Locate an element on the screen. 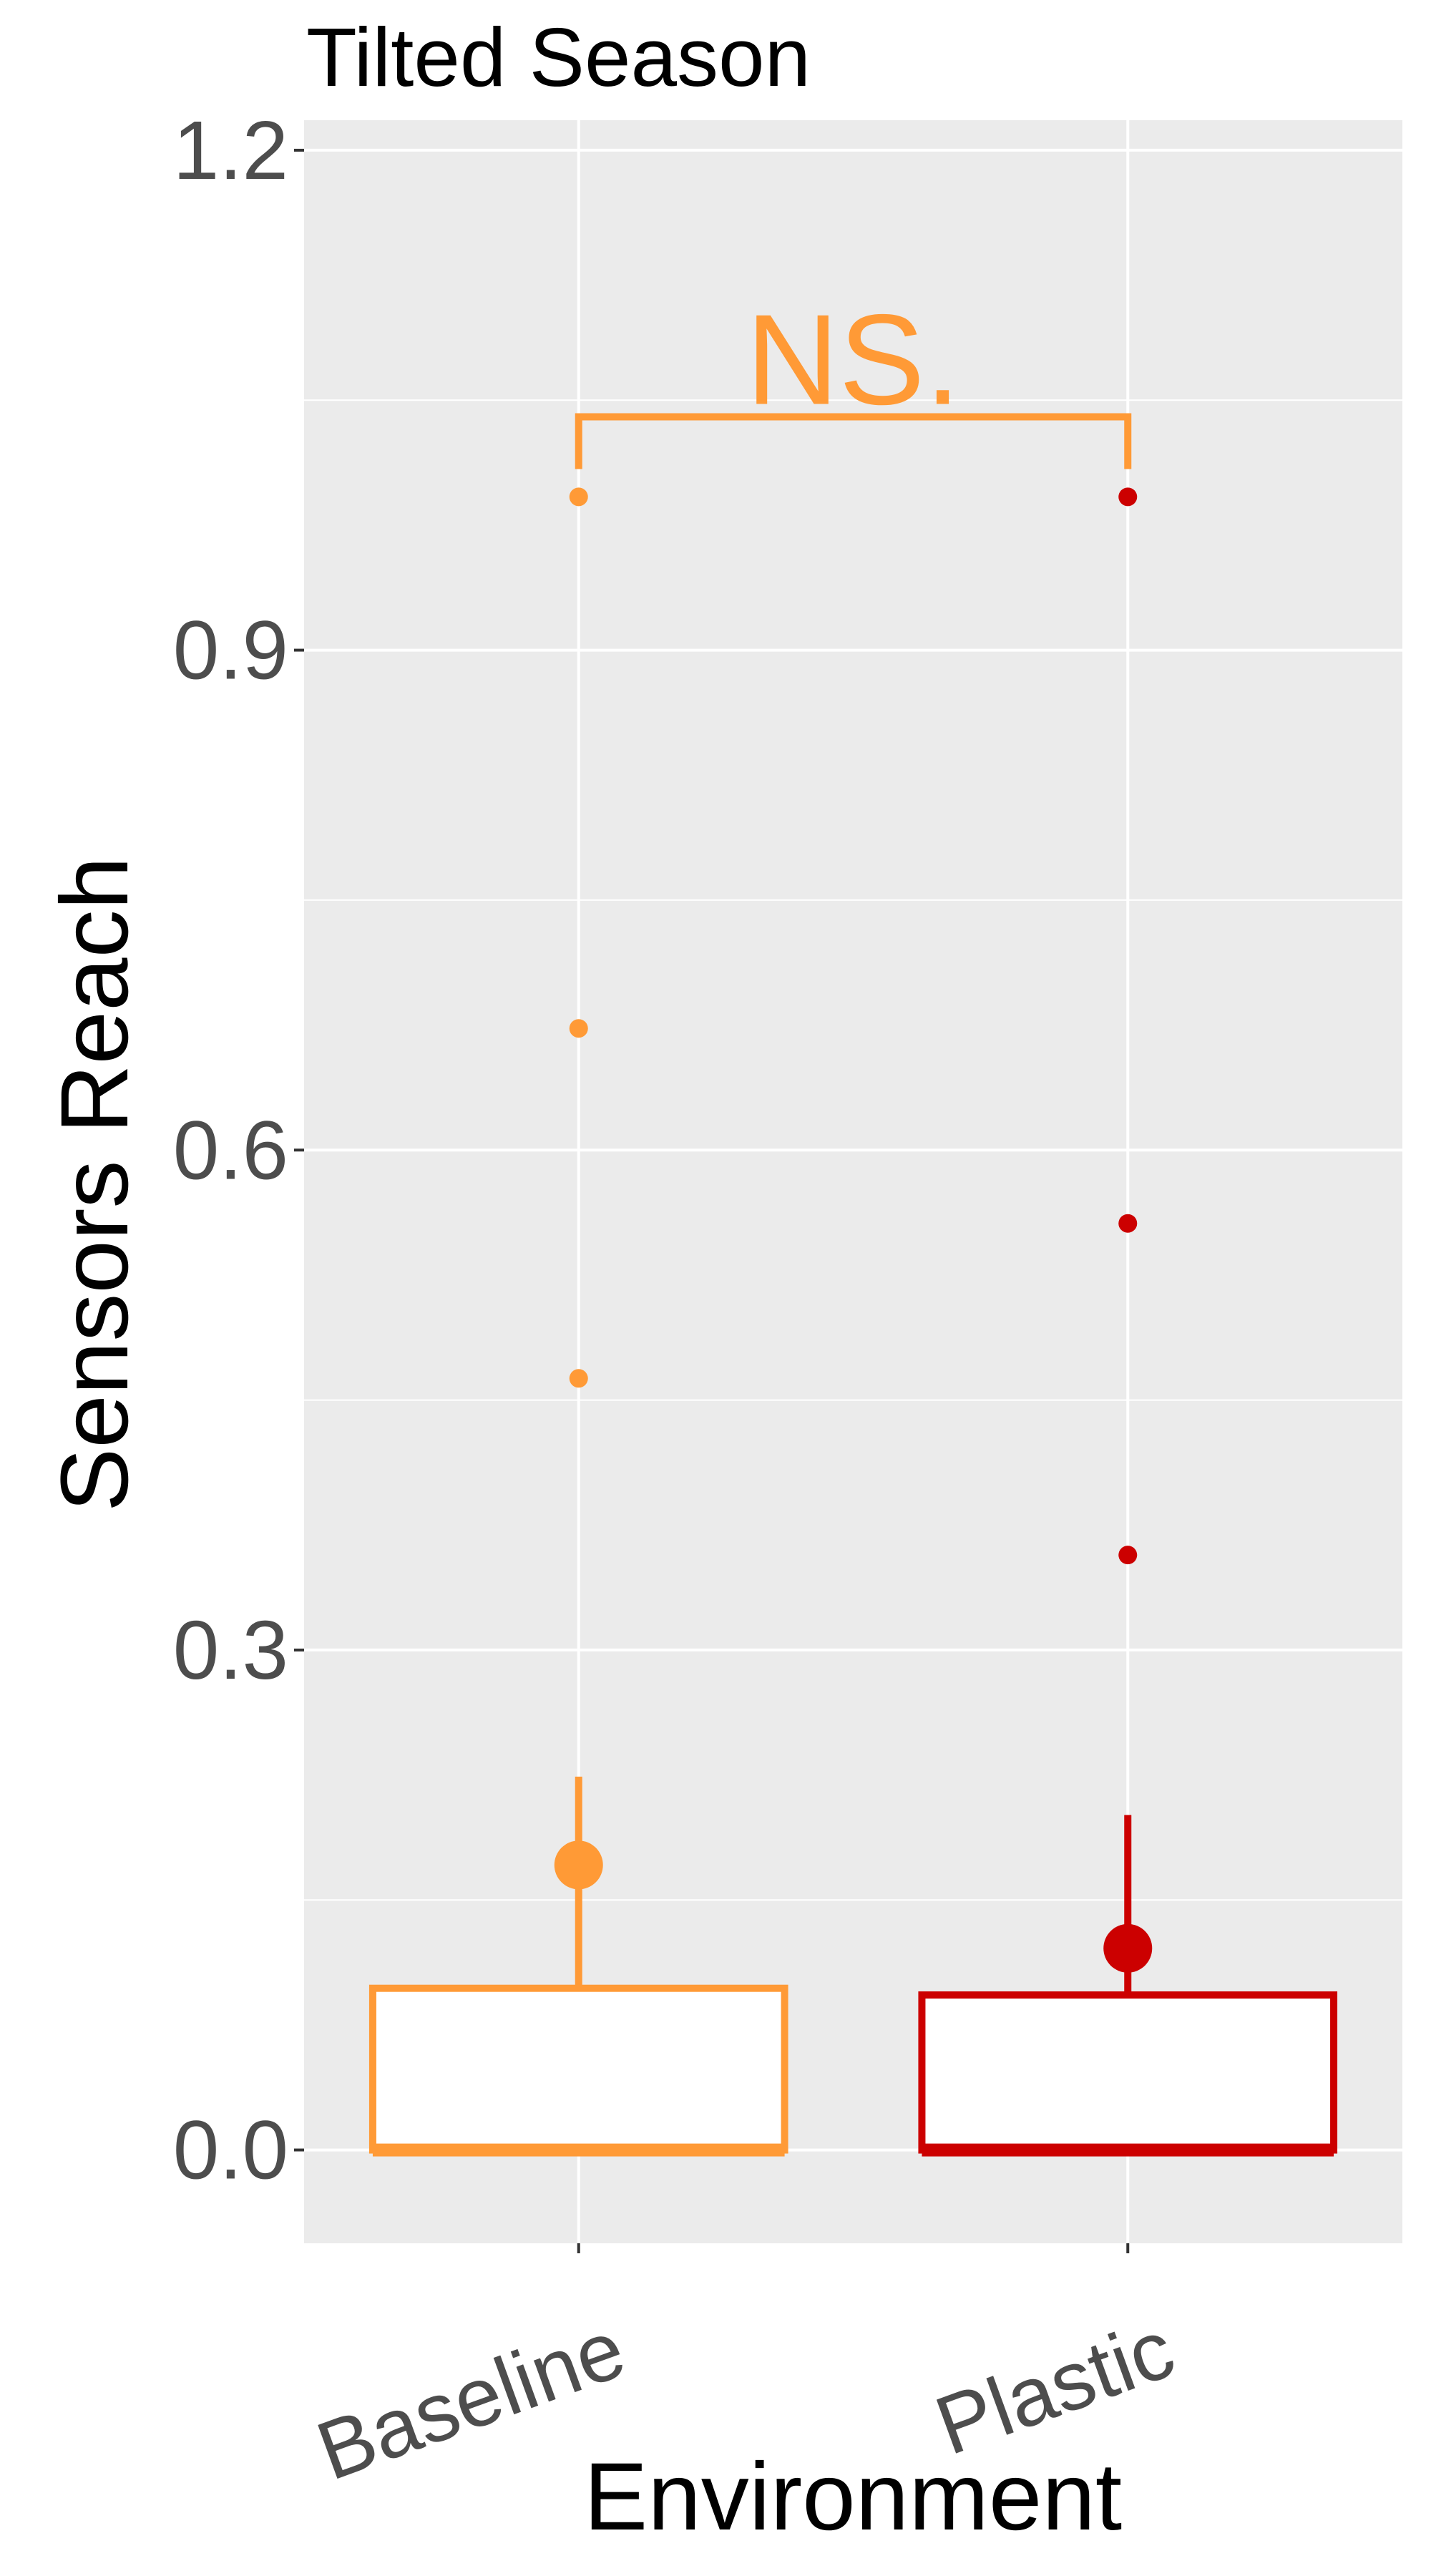 The width and height of the screenshot is (1431, 2576). y-tick-label: 0.0 is located at coordinates (231, 2150).